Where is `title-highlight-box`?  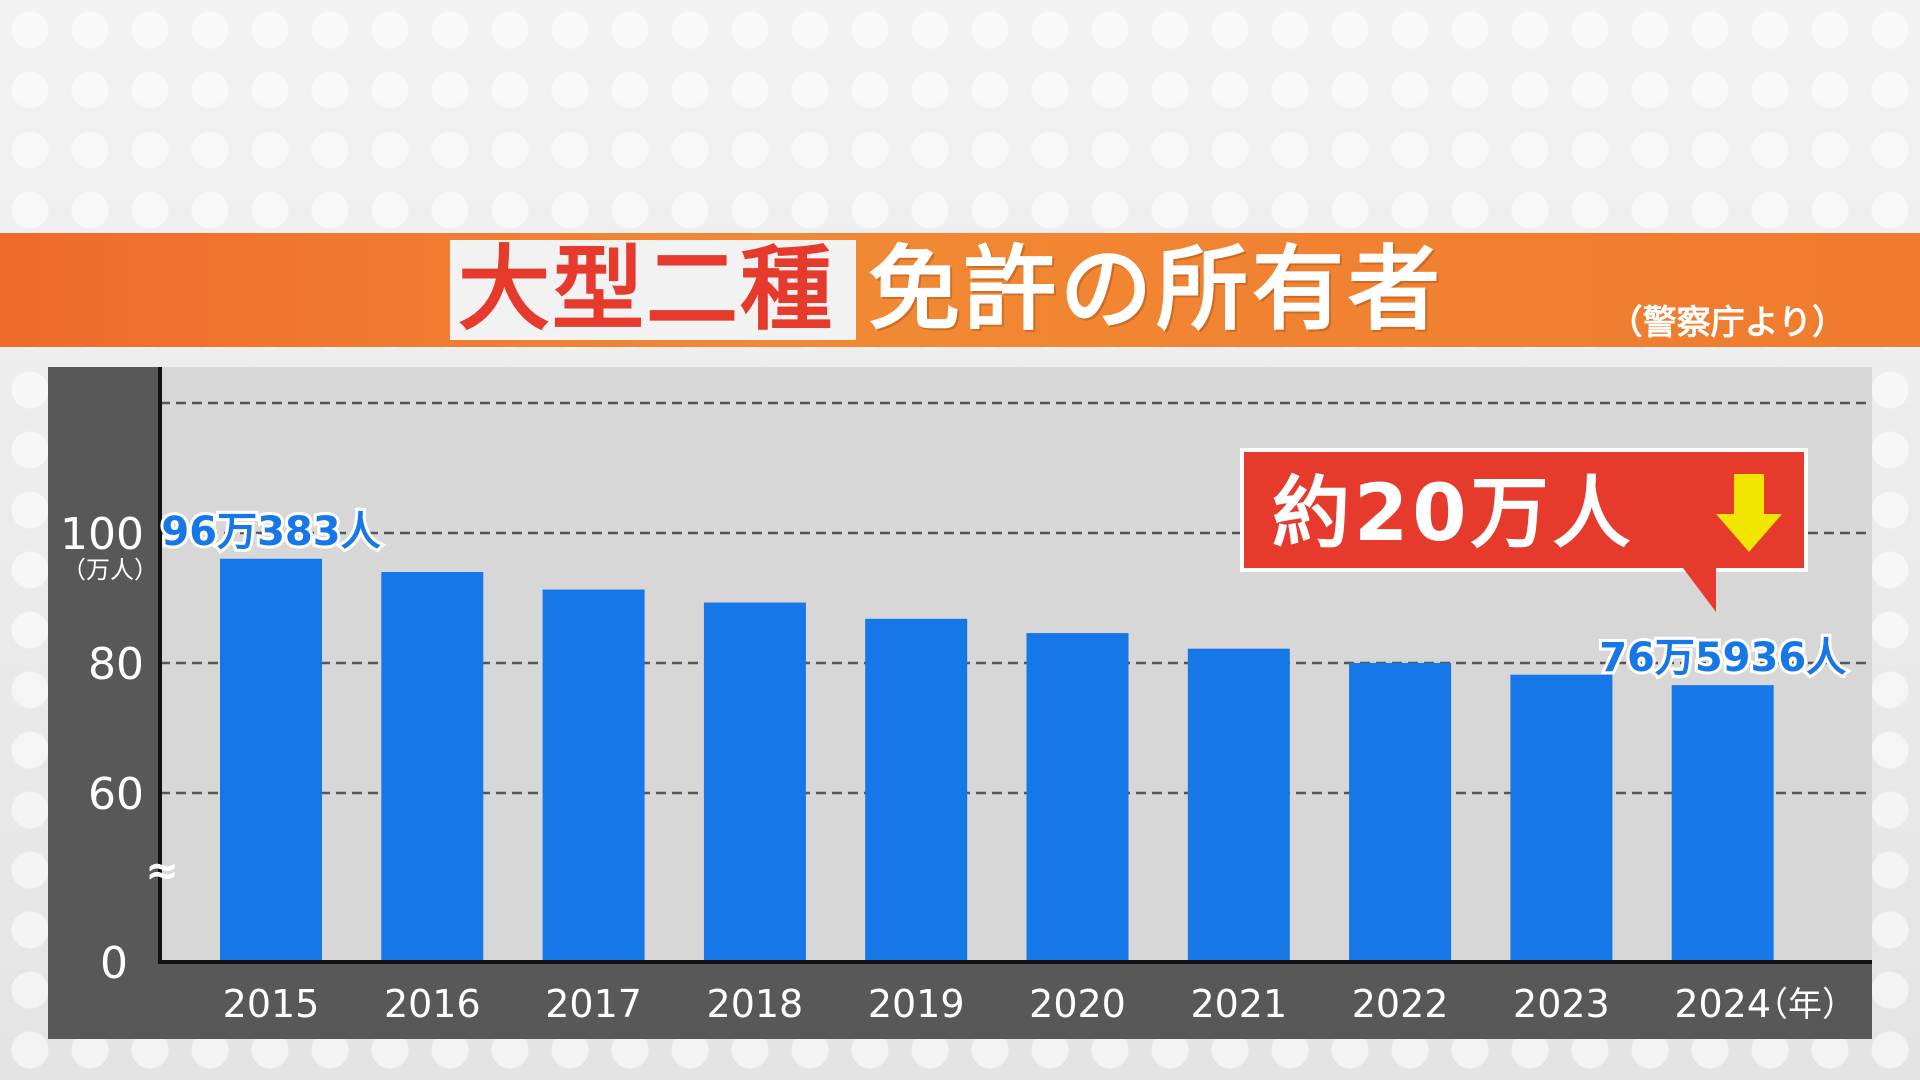
title-highlight-box is located at coordinates (653, 290).